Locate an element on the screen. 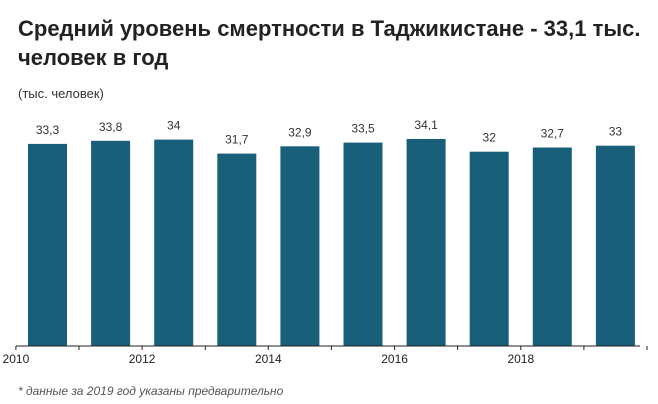  bar-2013 is located at coordinates (237, 249).